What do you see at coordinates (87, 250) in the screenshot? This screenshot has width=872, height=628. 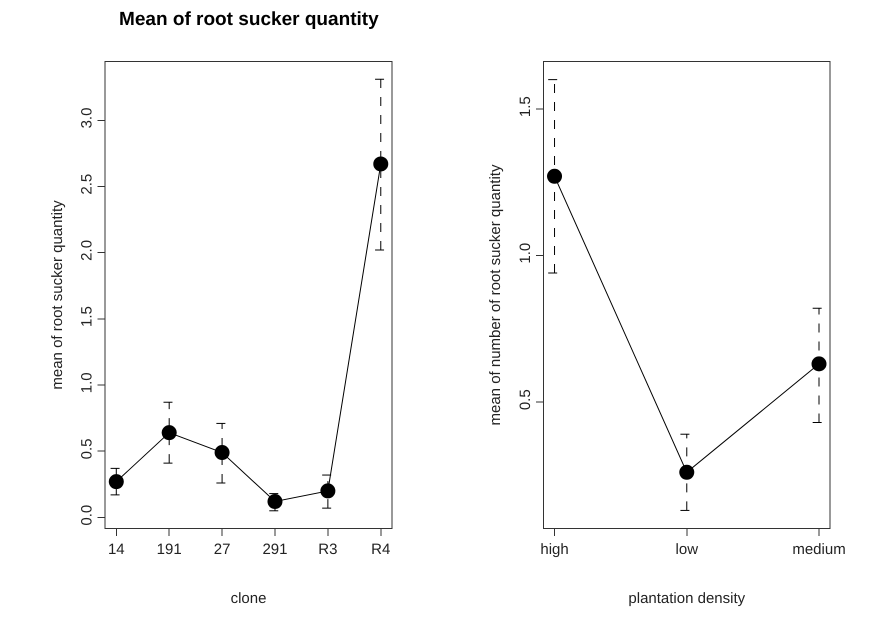 I see `y-tick-label: 2.0` at bounding box center [87, 250].